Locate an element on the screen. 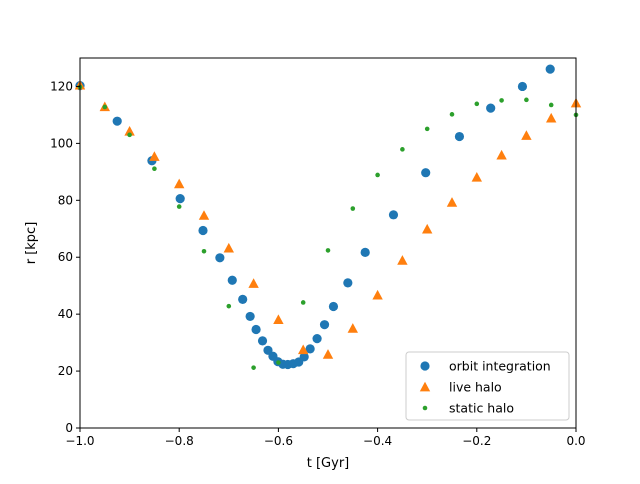 The height and width of the screenshot is (484, 640). legend-items: orbit integration live halo static halo is located at coordinates (485, 387).